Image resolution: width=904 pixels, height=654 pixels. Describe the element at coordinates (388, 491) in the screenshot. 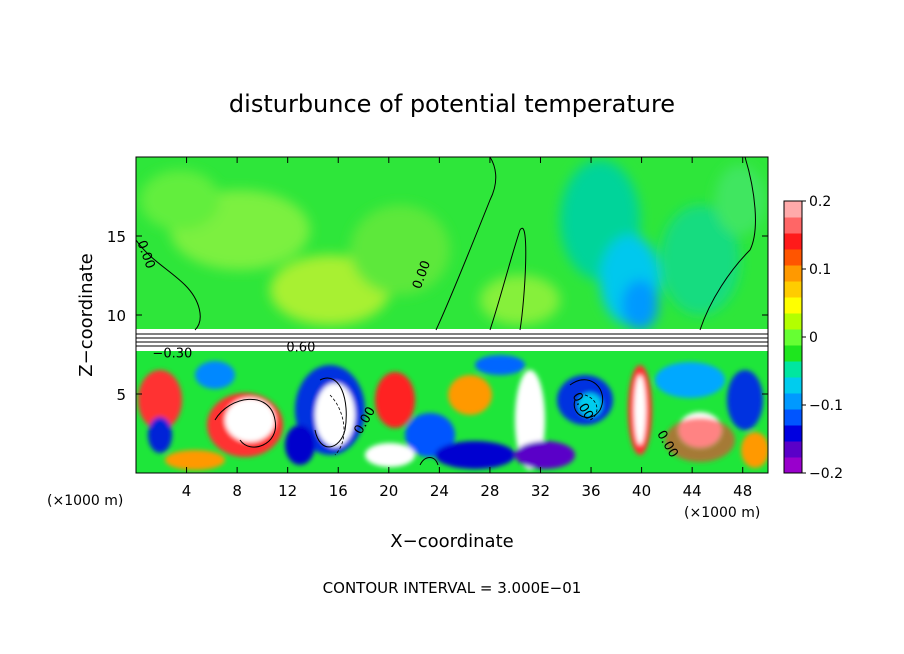

I see `x-tick-label: 20` at that location.